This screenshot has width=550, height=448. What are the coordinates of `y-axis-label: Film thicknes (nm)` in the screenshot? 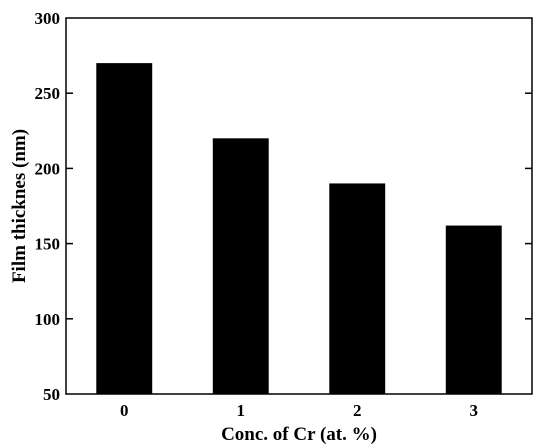 It's located at (19, 206).